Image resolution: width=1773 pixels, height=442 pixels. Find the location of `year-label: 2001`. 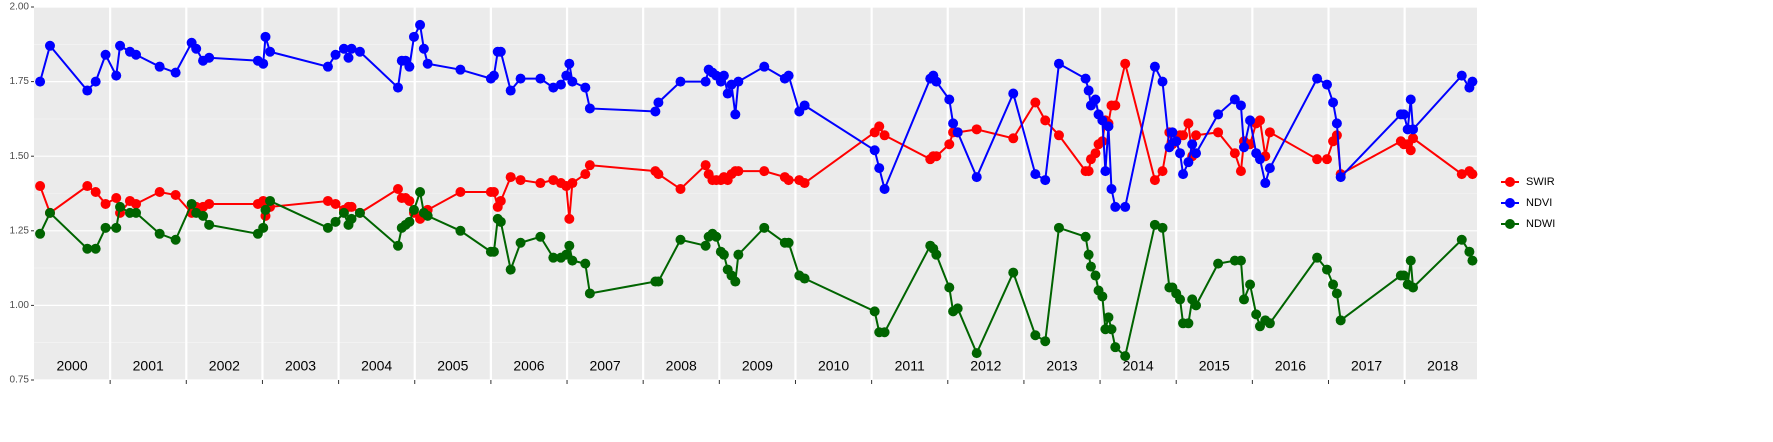

year-label: 2001 is located at coordinates (148, 366).